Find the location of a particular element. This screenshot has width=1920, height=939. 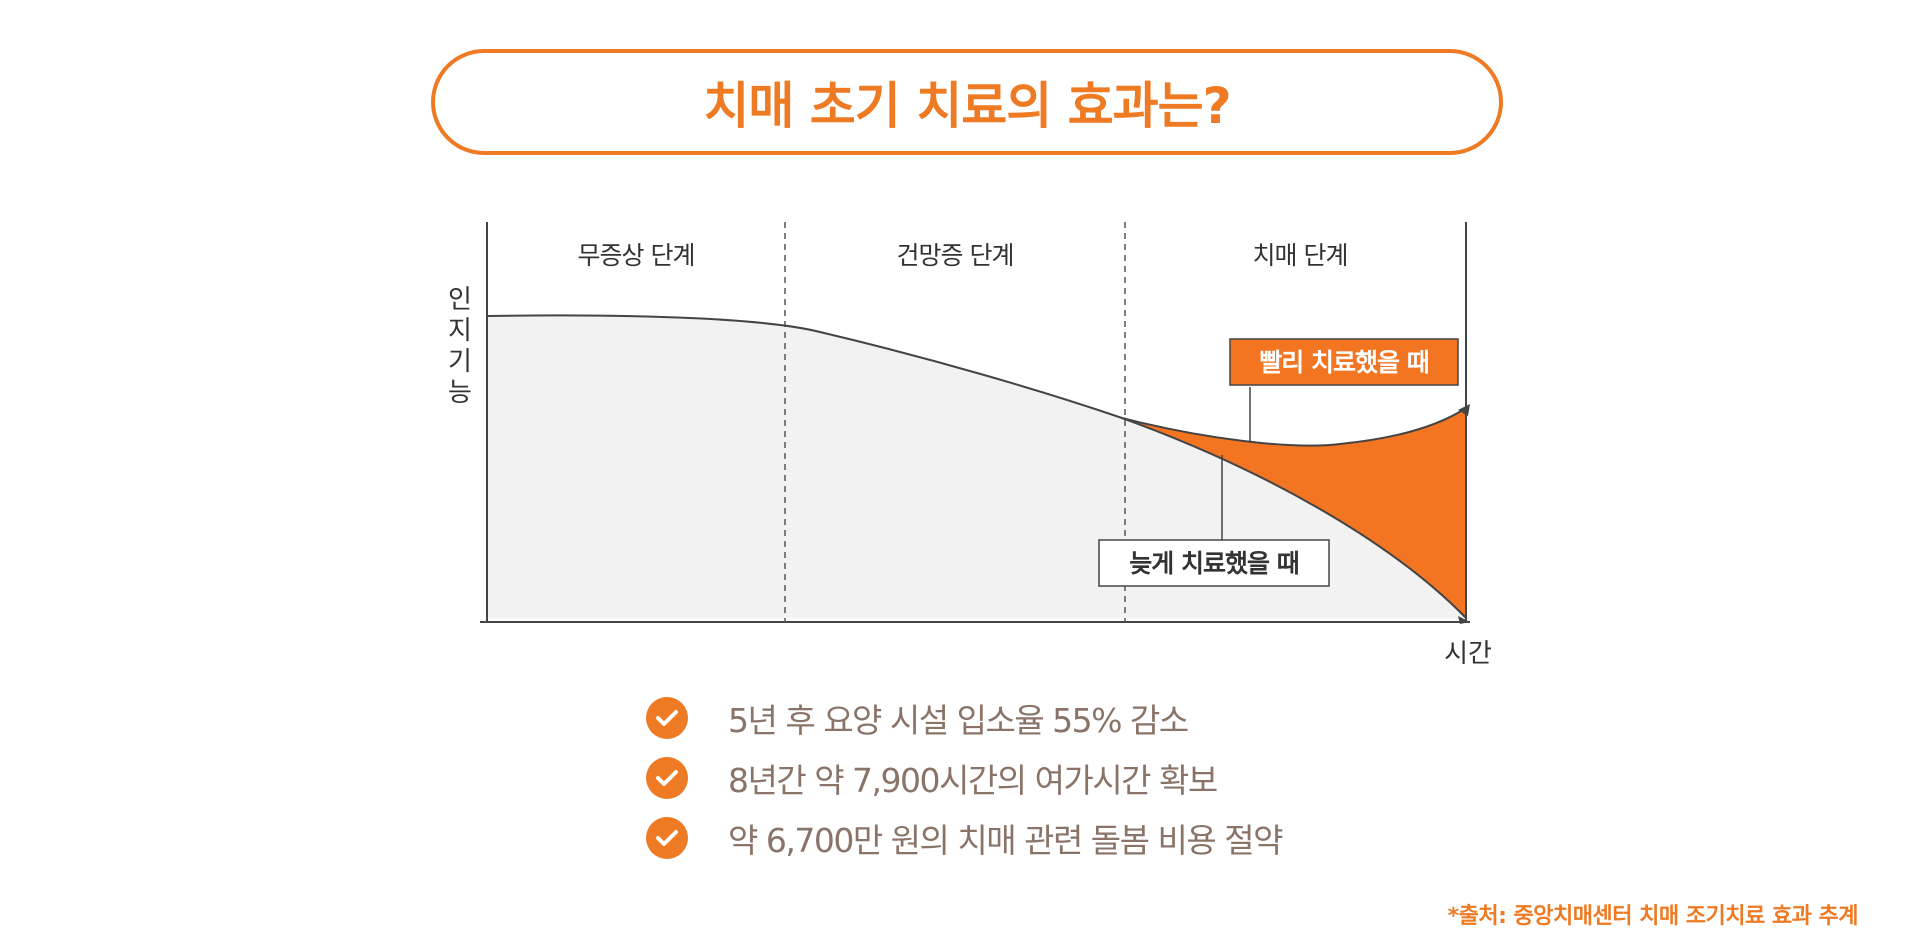

early-callout-box is located at coordinates (1344, 362).